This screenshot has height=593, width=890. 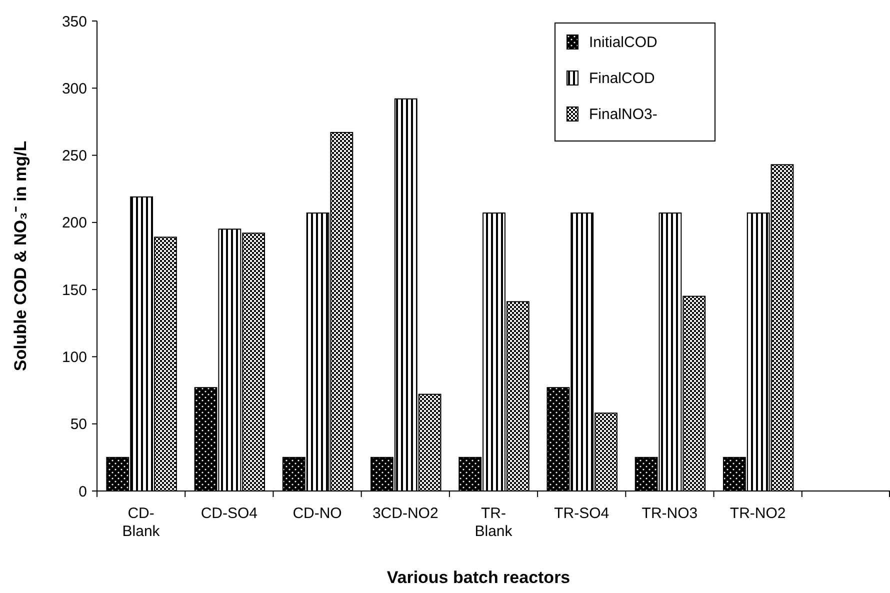 I want to click on legend-label: FinalNO3-, so click(x=623, y=114).